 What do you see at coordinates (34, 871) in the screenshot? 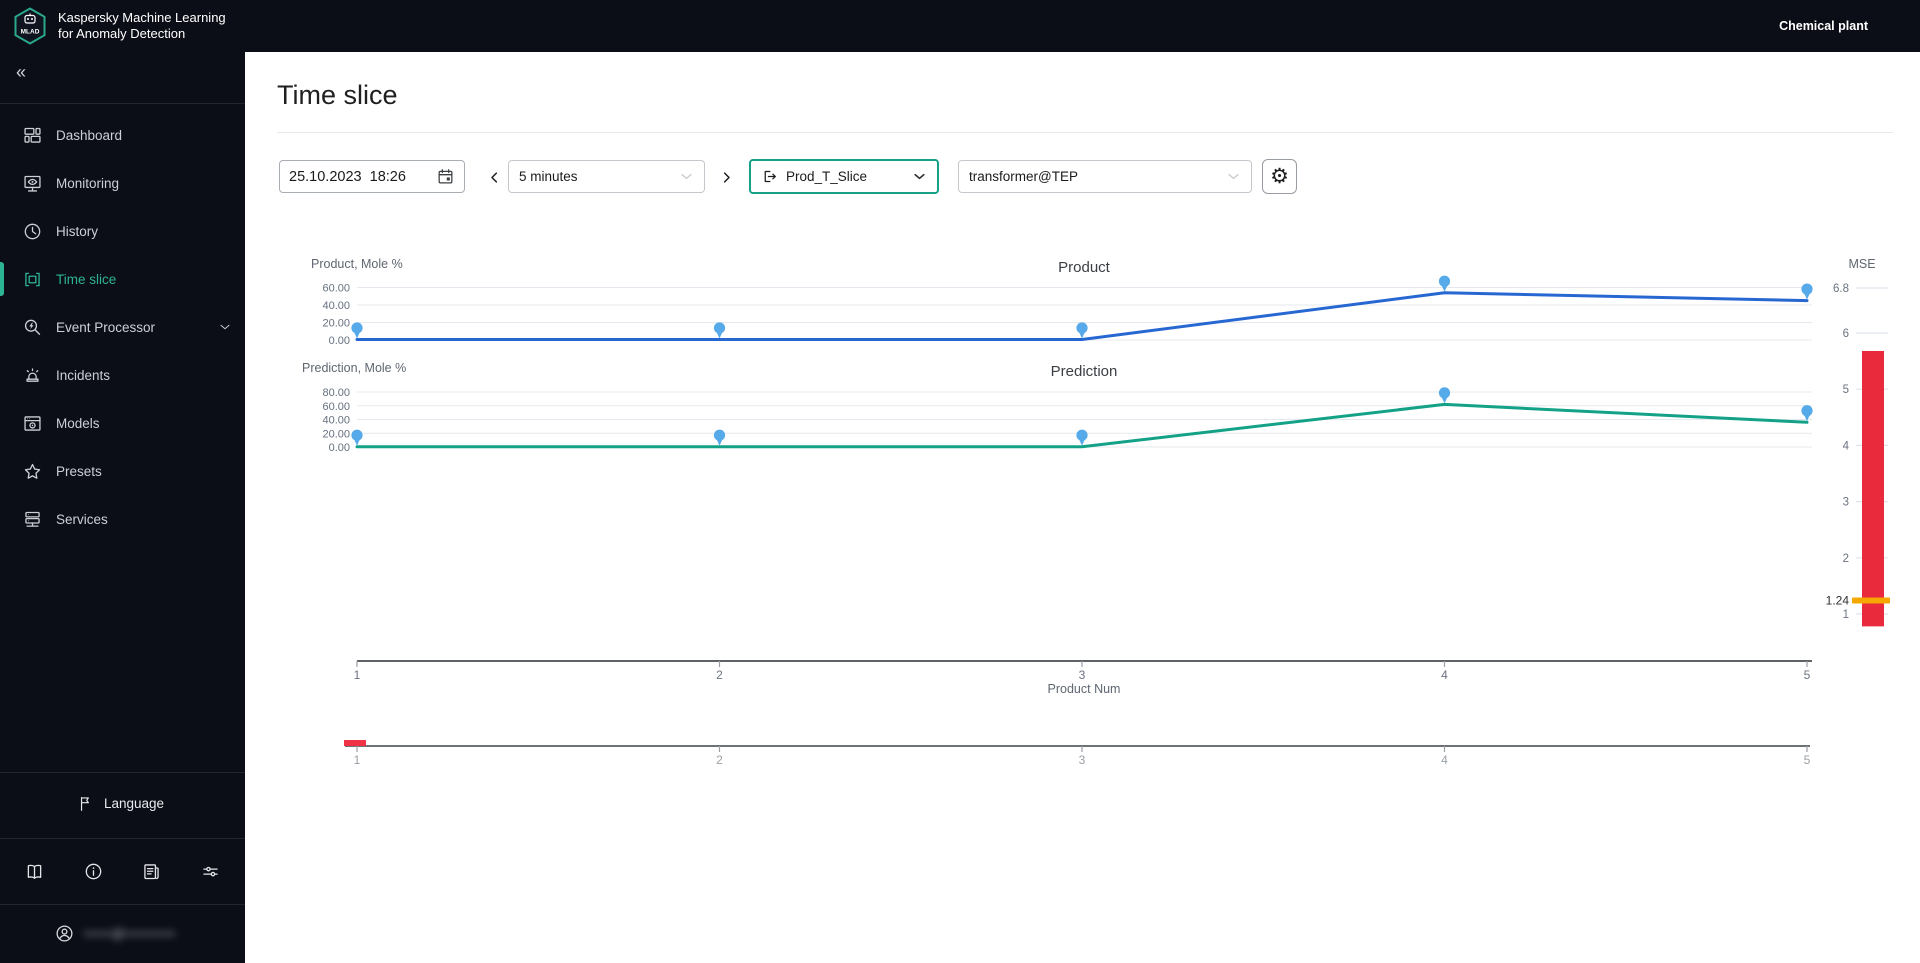
I see `documentation-book-icon` at bounding box center [34, 871].